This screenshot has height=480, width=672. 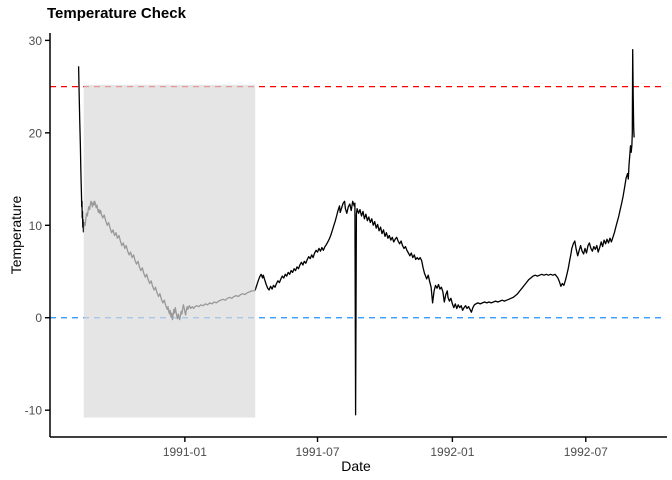 I want to click on x-axis-title: Date, so click(x=356, y=466).